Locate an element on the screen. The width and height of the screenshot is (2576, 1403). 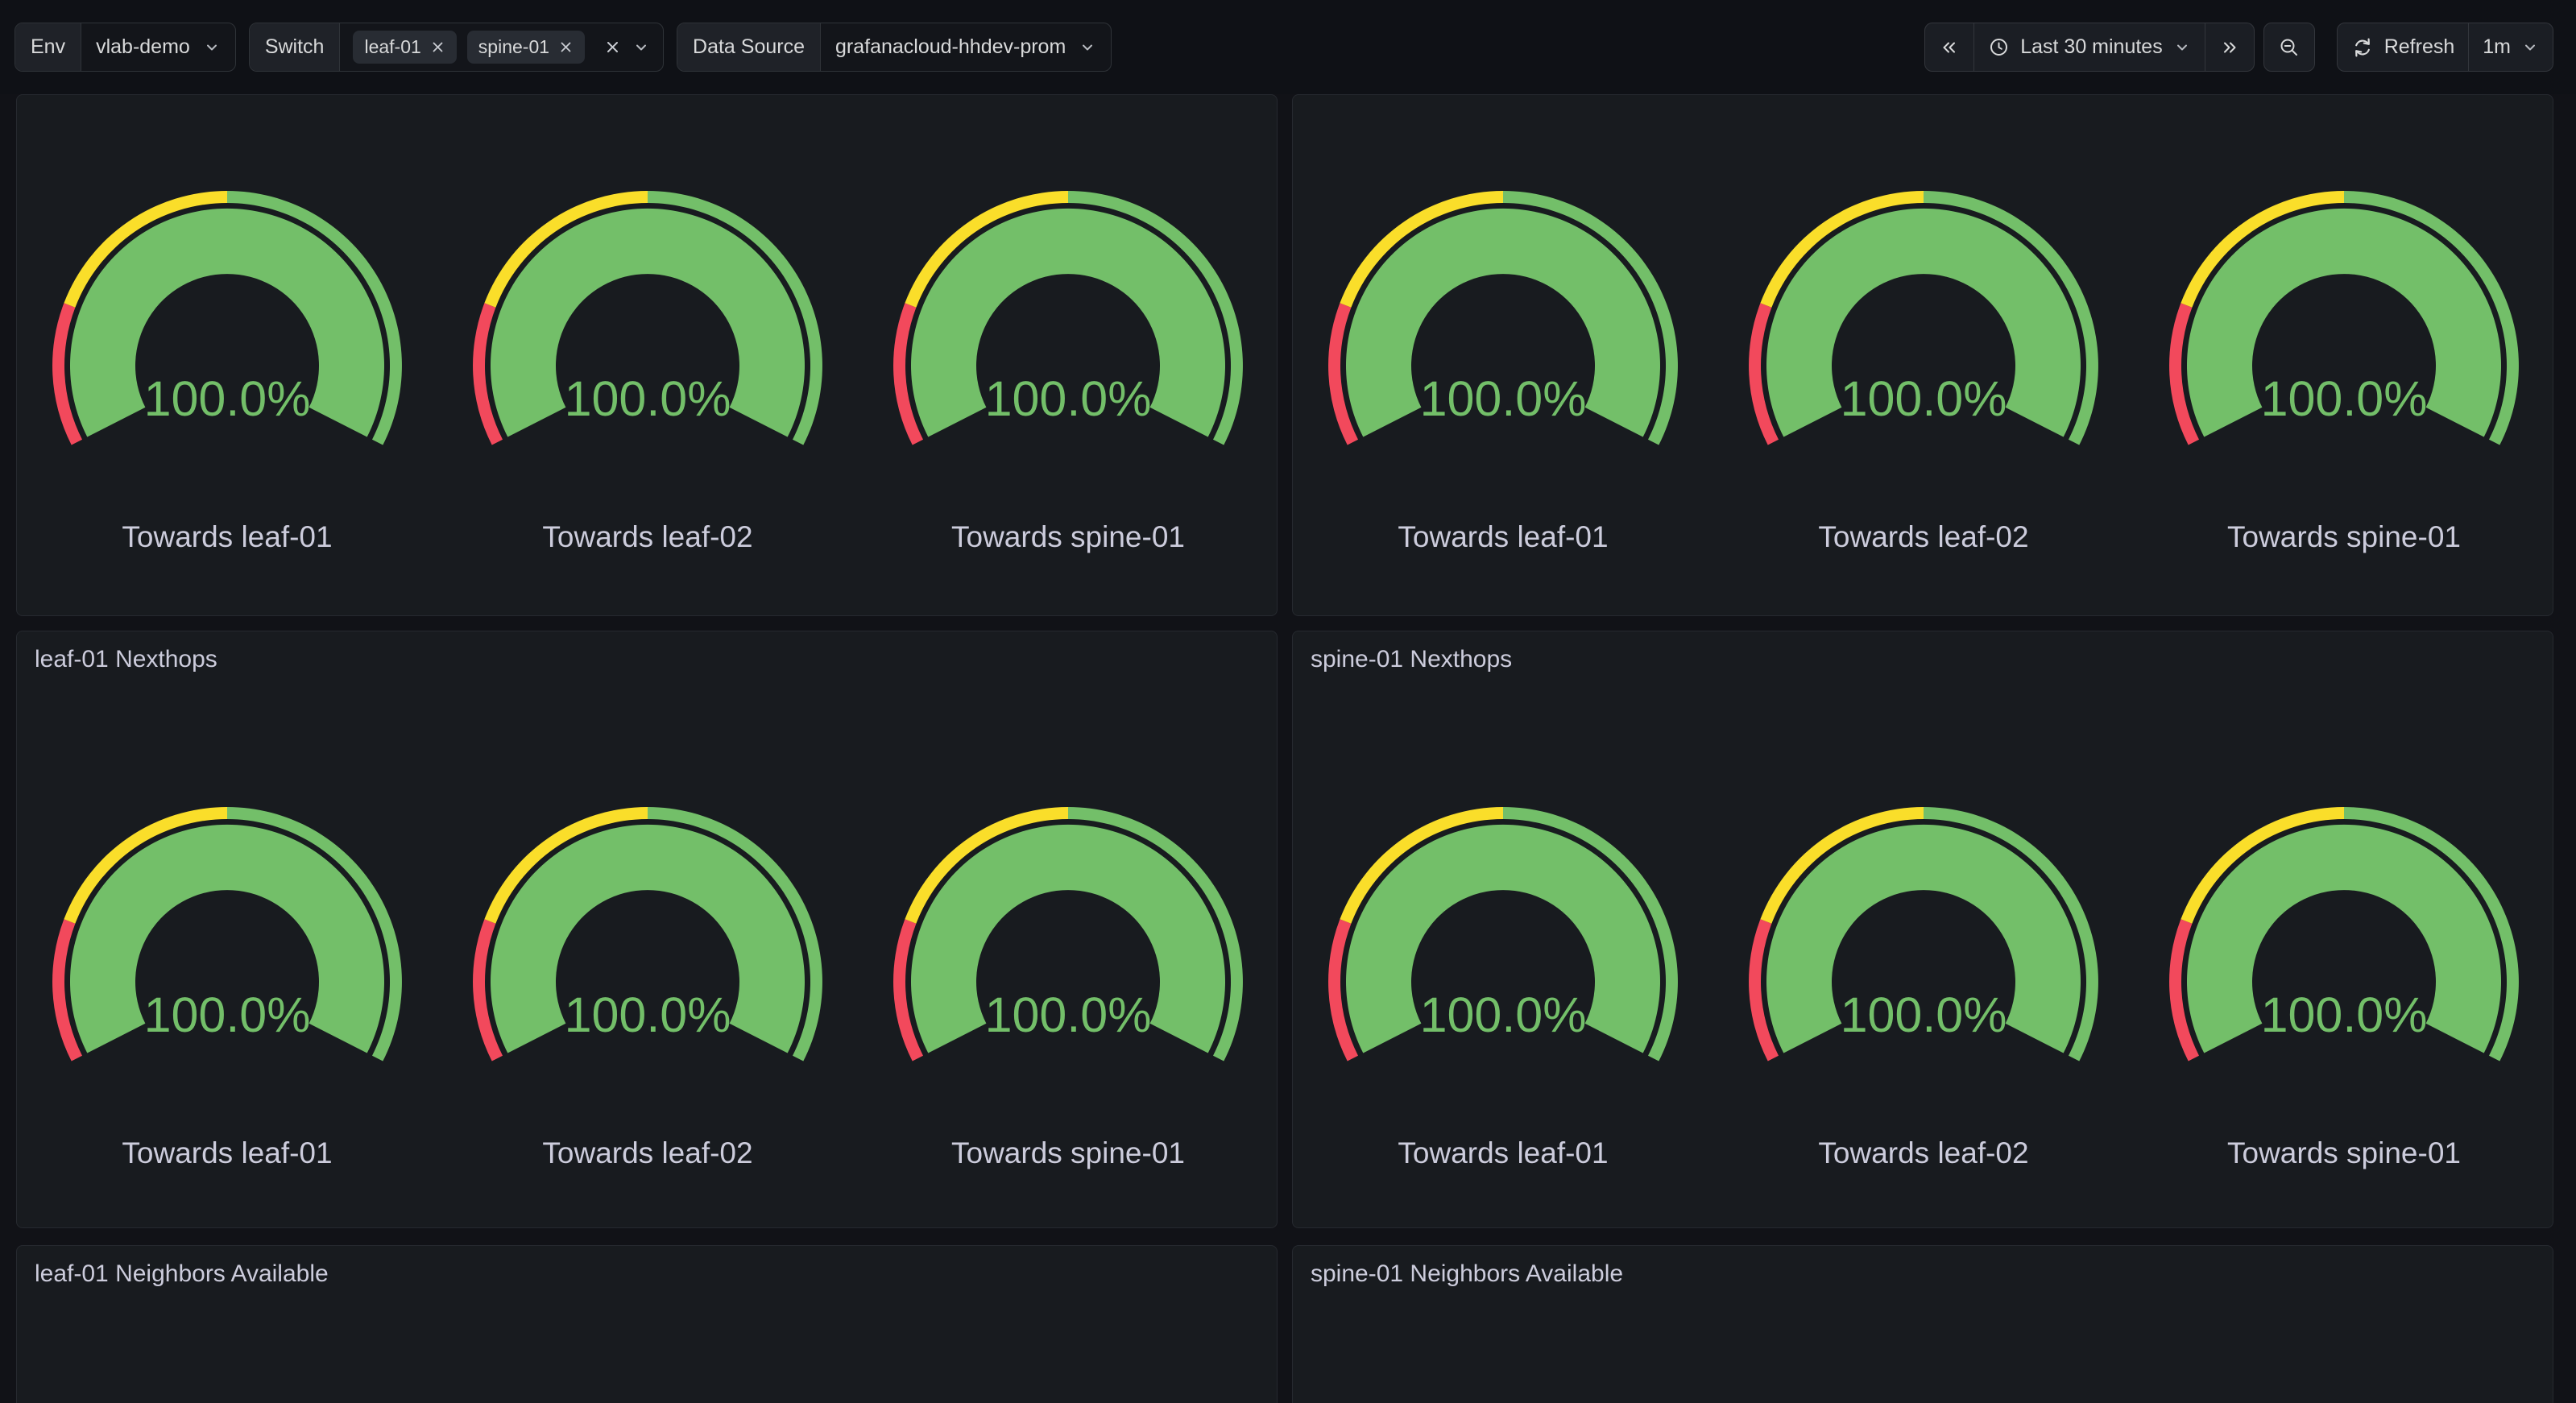
angle-double-left-icon is located at coordinates (1949, 47).